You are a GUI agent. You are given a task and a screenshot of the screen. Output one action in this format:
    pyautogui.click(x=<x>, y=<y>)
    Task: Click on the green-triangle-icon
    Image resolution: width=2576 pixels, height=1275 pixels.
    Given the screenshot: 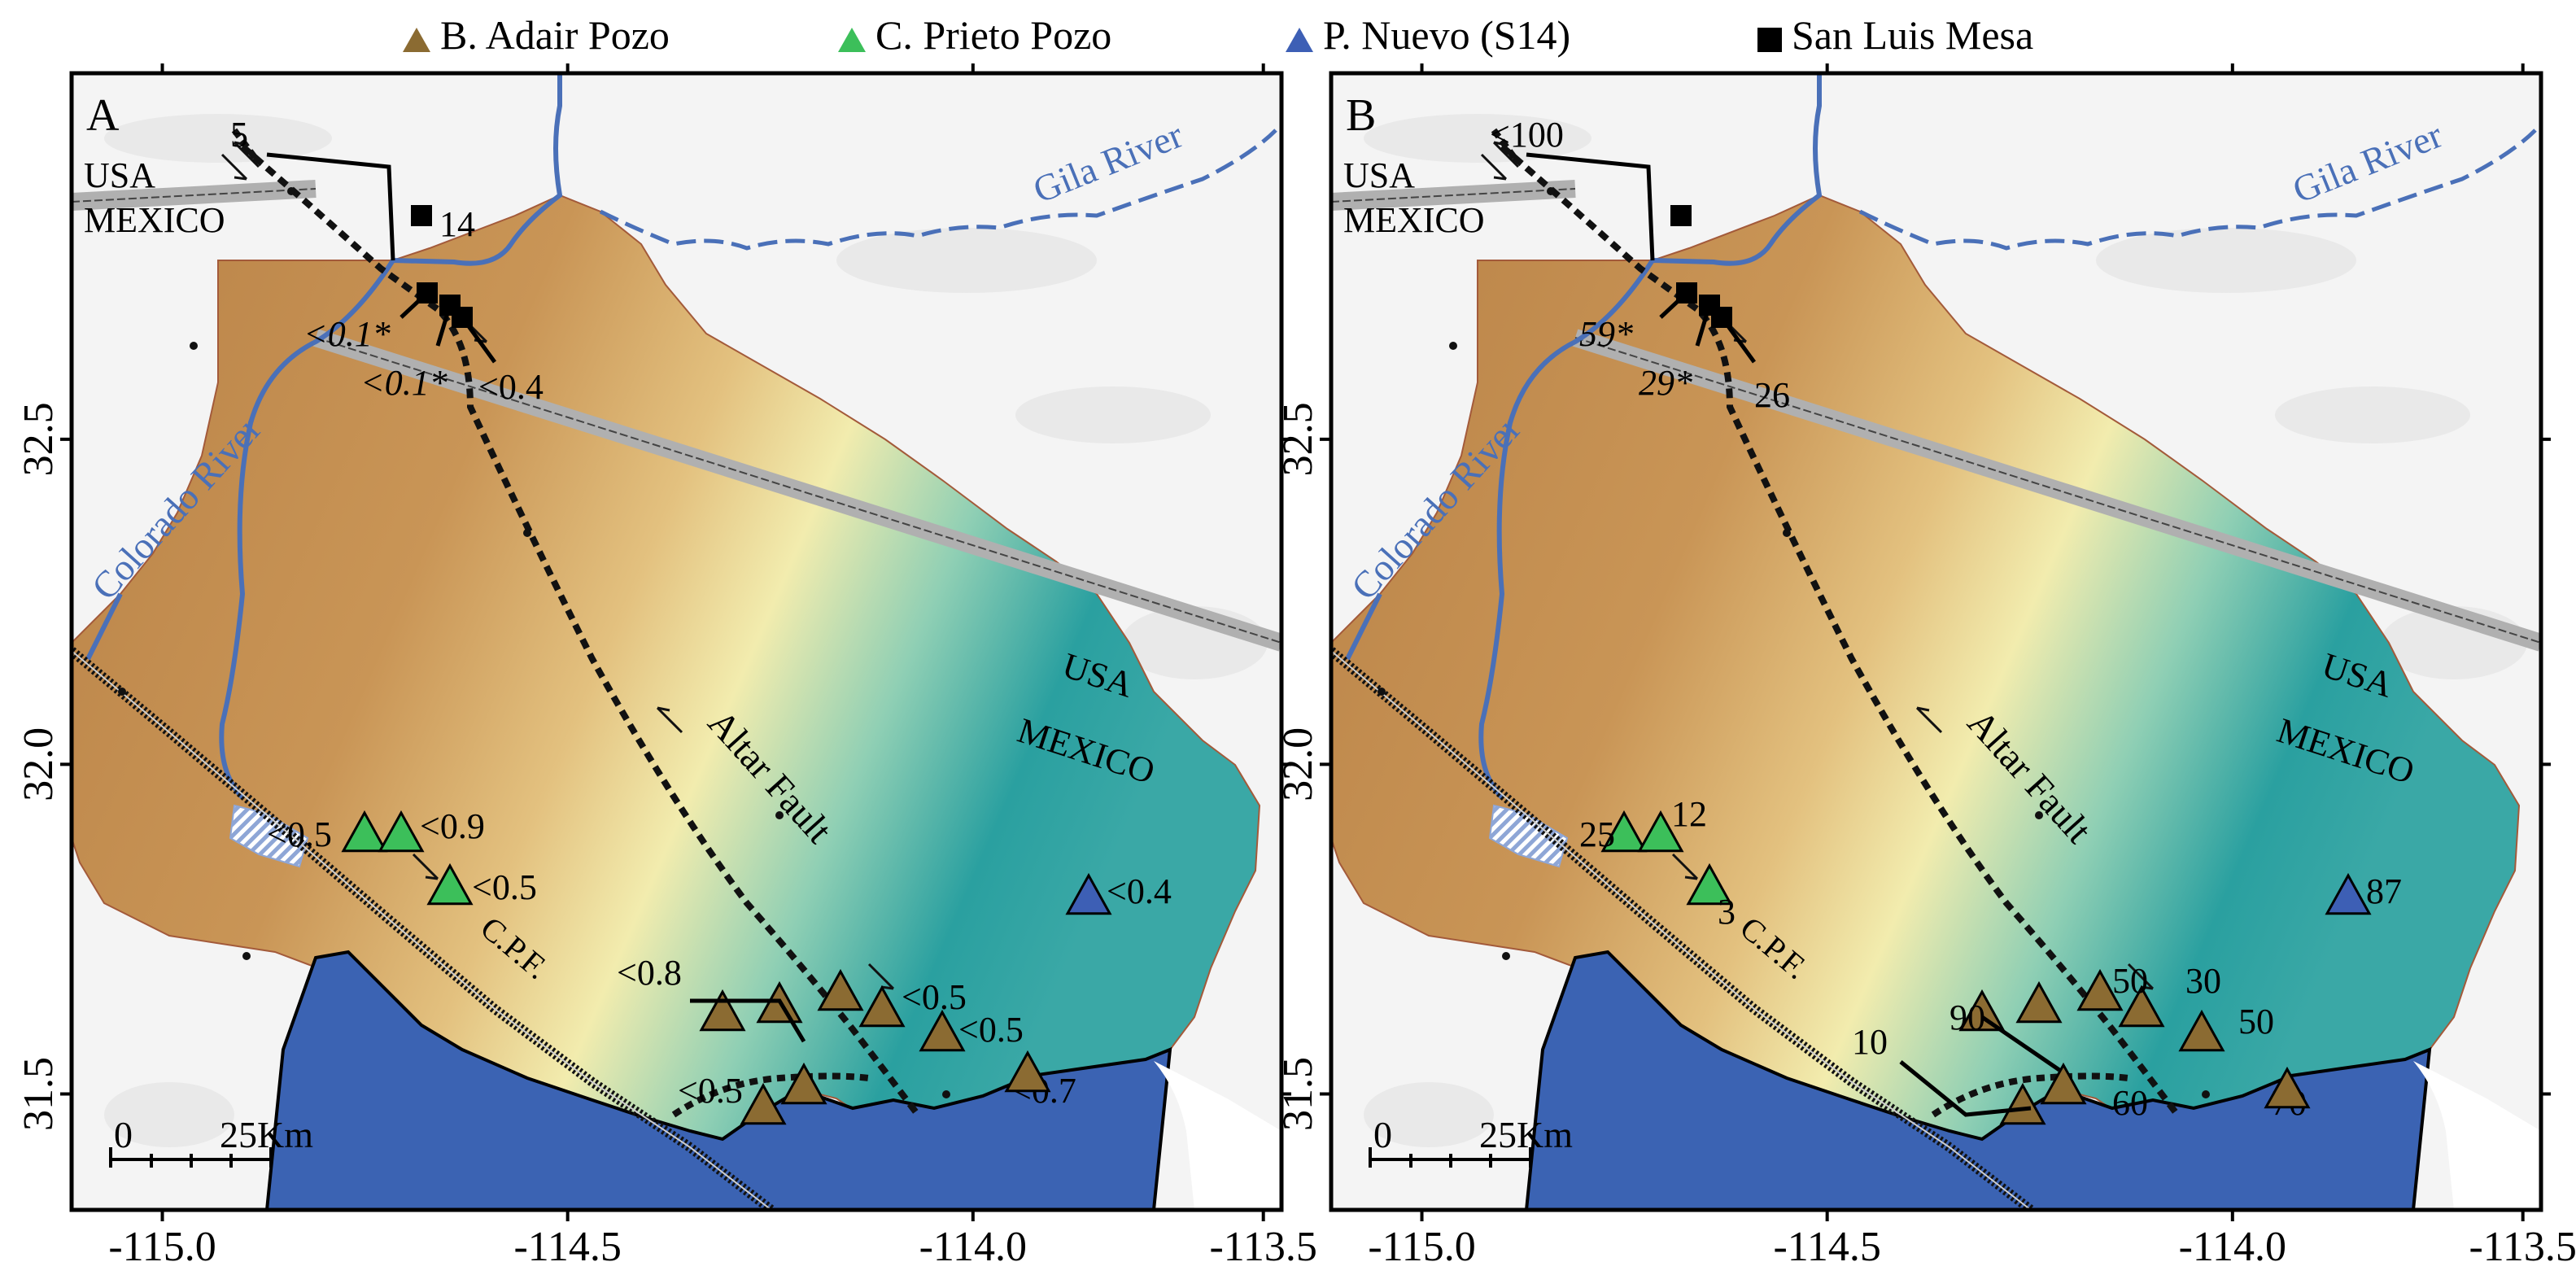 What is the action you would take?
    pyautogui.click(x=852, y=39)
    